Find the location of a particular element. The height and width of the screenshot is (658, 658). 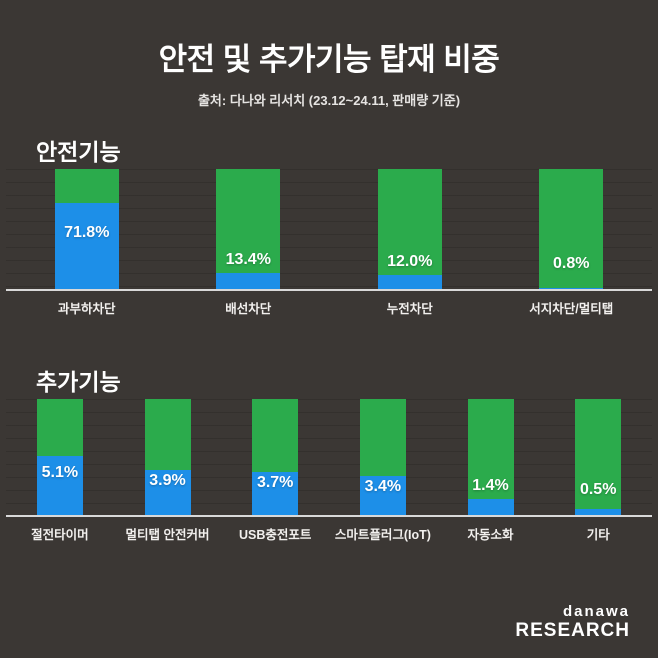

category-label: 배선차단 is located at coordinates (248, 309).